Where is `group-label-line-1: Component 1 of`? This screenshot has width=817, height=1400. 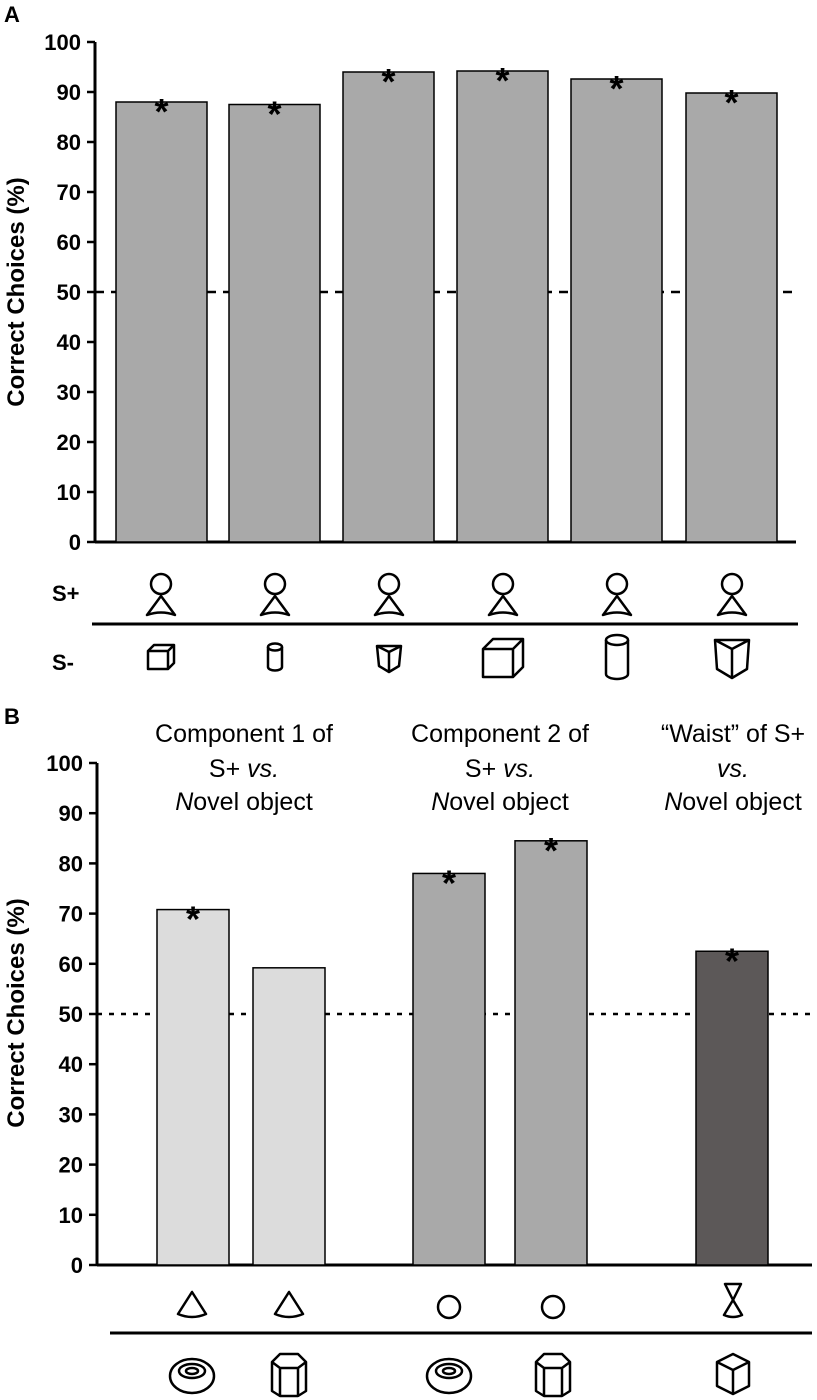
group-label-line-1: Component 1 of is located at coordinates (244, 734).